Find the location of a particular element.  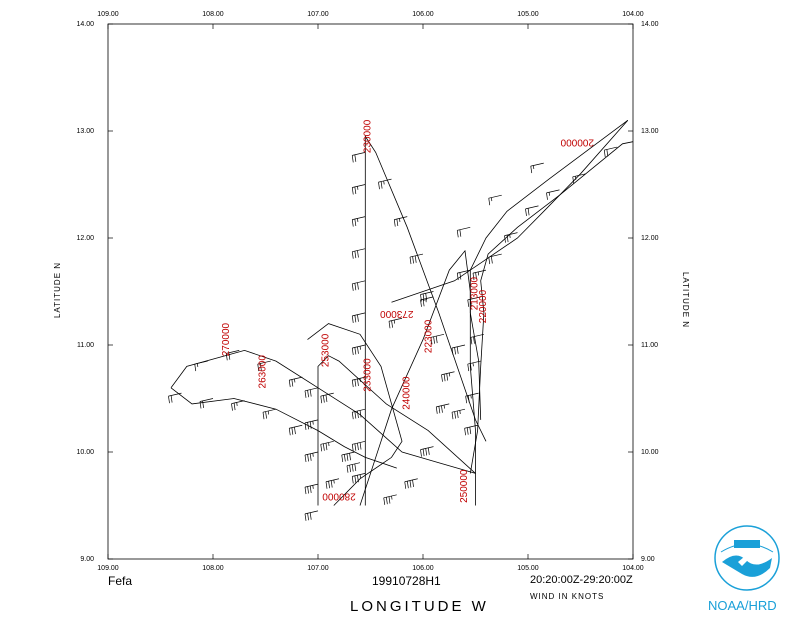

time-label: 230000 is located at coordinates (368, 136).